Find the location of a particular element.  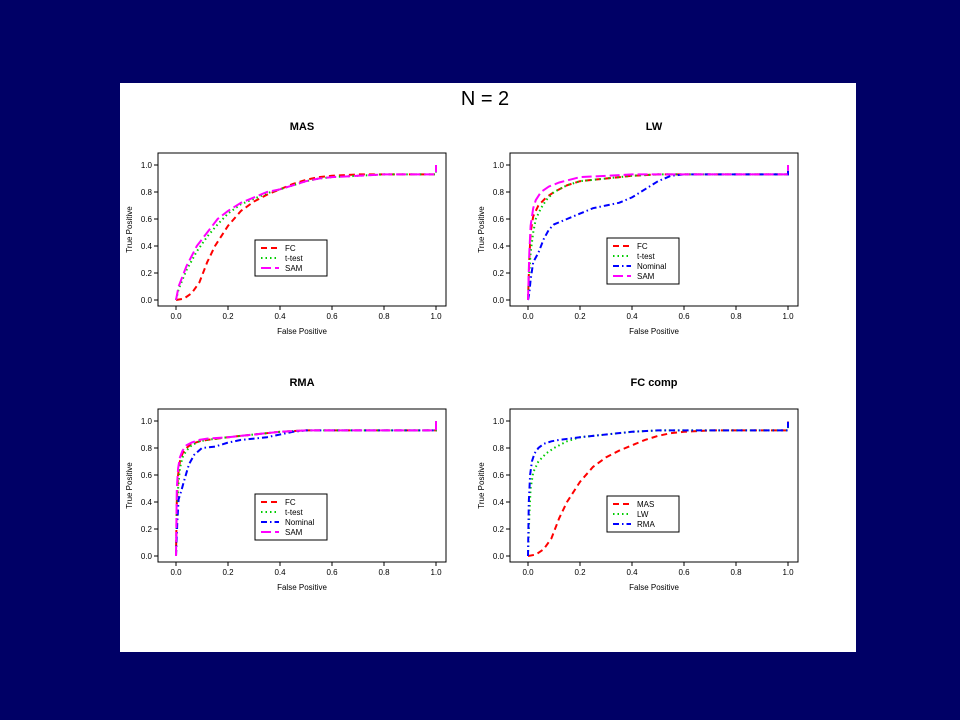

plot-title: MAS is located at coordinates (302, 127).